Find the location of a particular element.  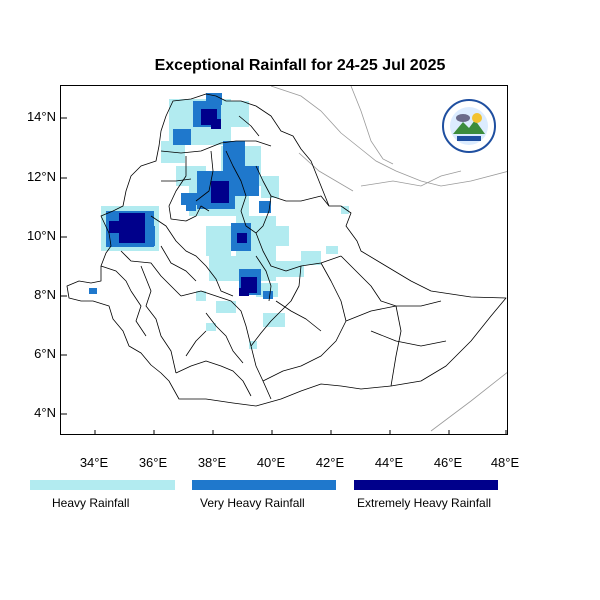

legend-label-heavy: Heavy Rainfall is located at coordinates (91, 503).